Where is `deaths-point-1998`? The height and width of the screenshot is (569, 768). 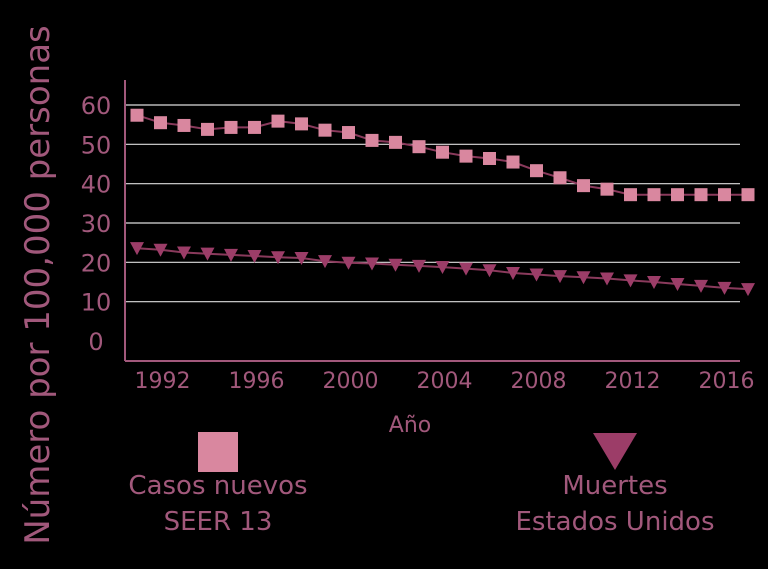 deaths-point-1998 is located at coordinates (301, 259).